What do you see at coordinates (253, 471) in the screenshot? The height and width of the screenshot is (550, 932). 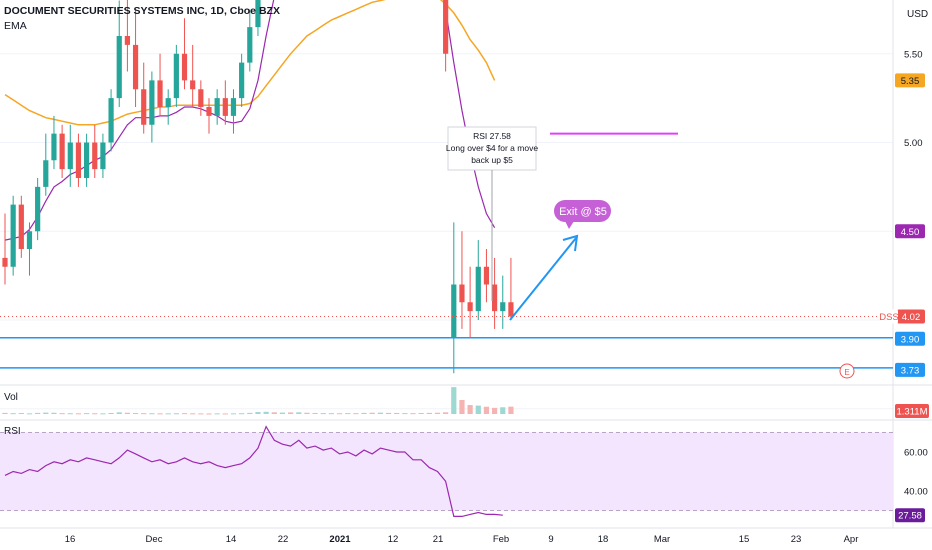 I see `rsi-line` at bounding box center [253, 471].